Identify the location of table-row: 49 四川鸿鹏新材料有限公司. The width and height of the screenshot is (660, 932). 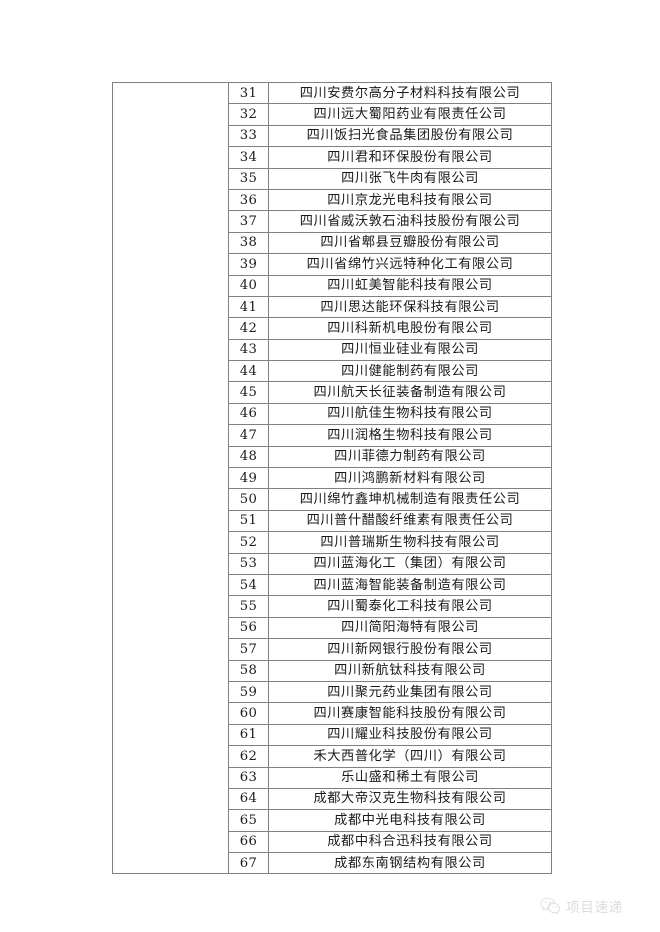
(332, 478).